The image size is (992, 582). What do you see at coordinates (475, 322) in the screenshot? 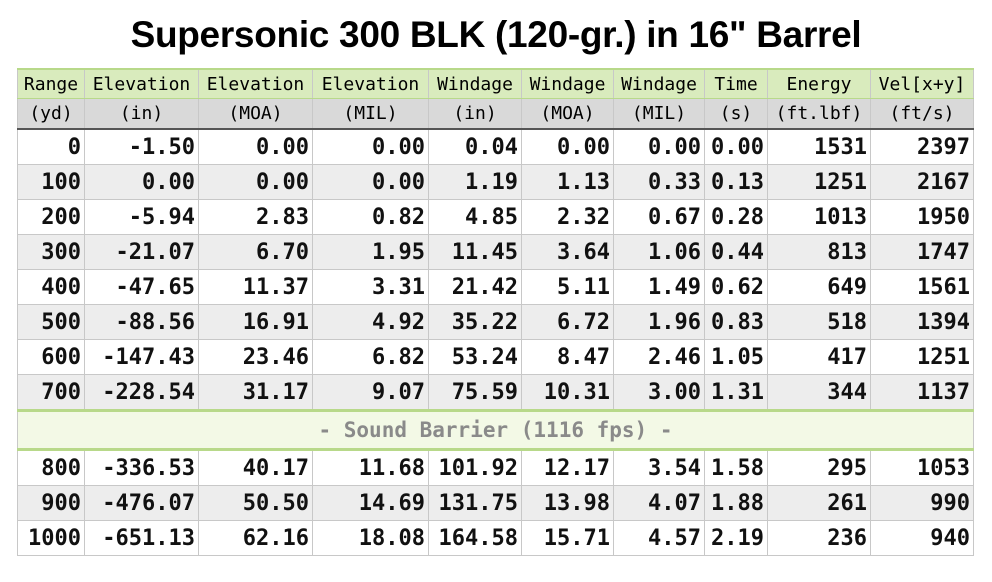
I see `table-cell: 35.22` at bounding box center [475, 322].